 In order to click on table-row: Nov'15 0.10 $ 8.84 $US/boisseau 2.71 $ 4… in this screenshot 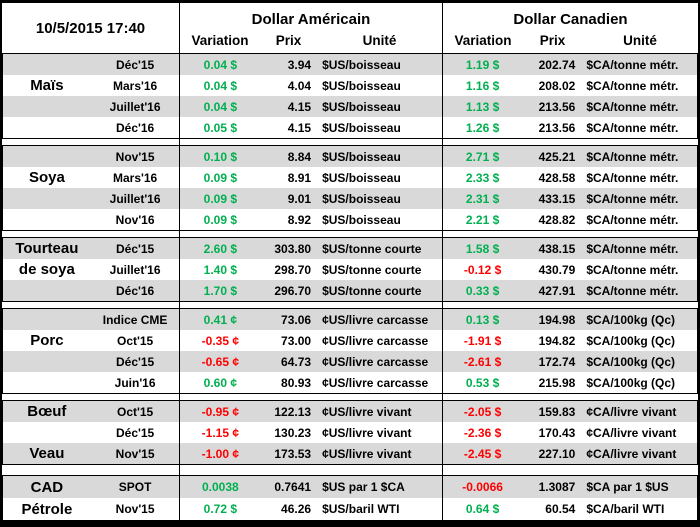, I will do `click(350, 156)`.